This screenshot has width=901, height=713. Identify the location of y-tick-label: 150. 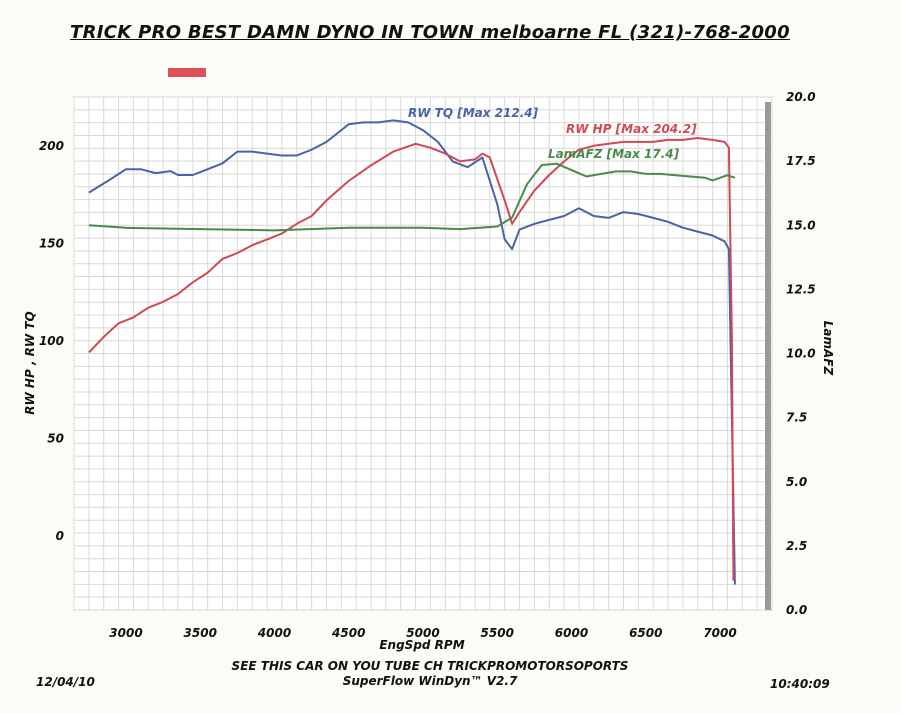
(51, 243).